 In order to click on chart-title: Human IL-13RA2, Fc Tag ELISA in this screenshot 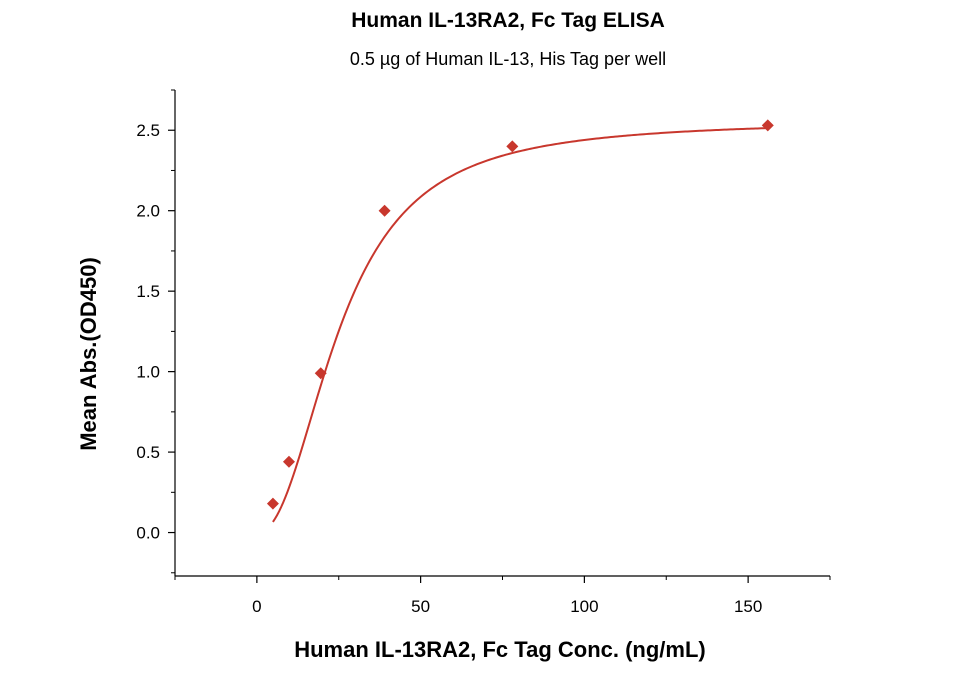, I will do `click(508, 20)`.